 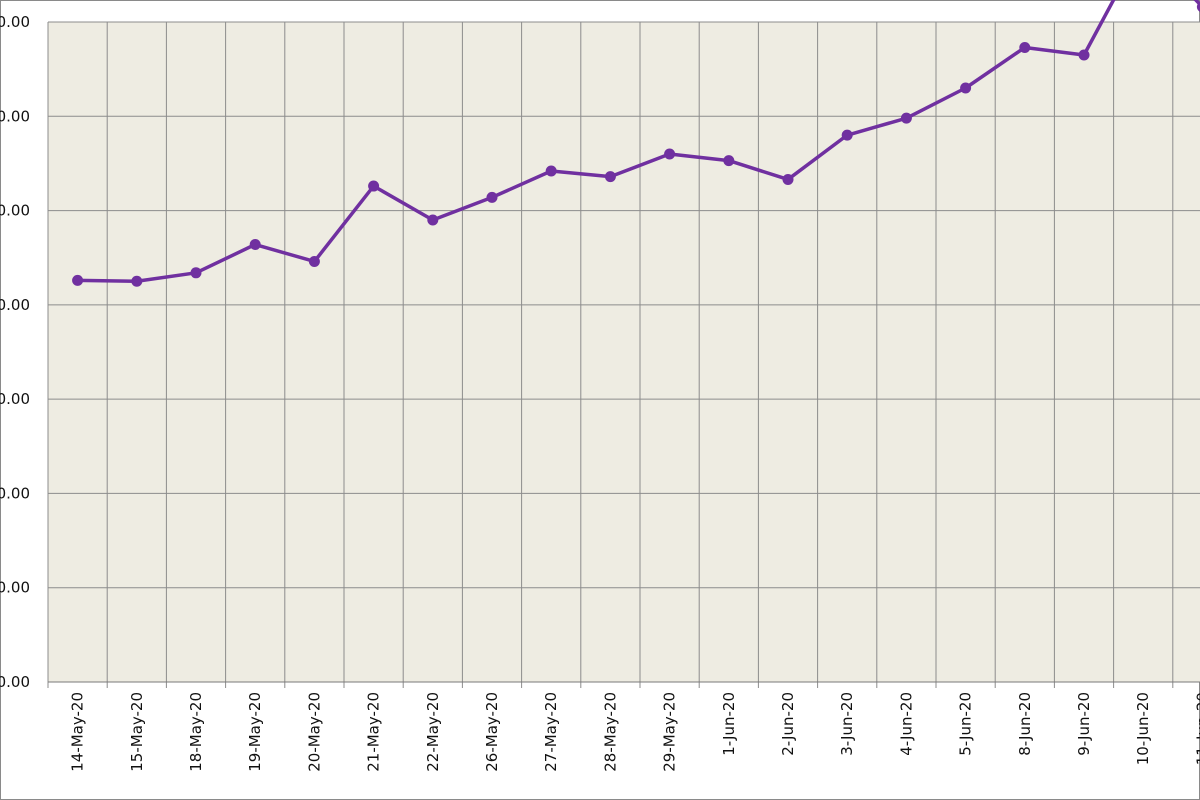 I want to click on x-tick-label: 22-May-20, so click(x=433, y=732).